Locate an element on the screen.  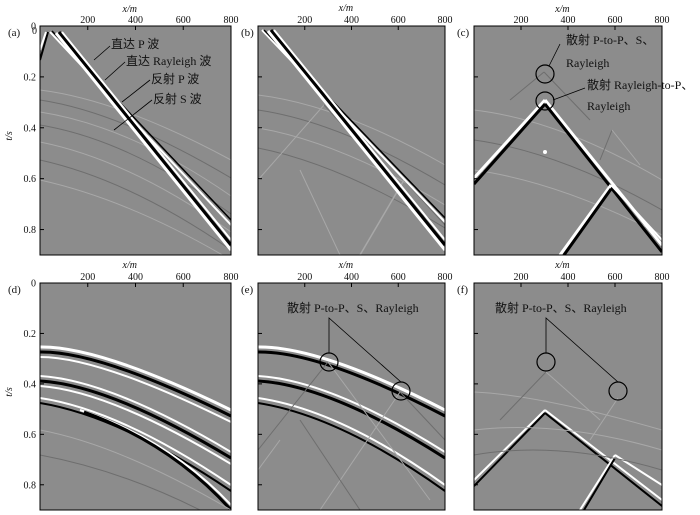
panel-b-x-tick-label: 800 is located at coordinates (445, 20).